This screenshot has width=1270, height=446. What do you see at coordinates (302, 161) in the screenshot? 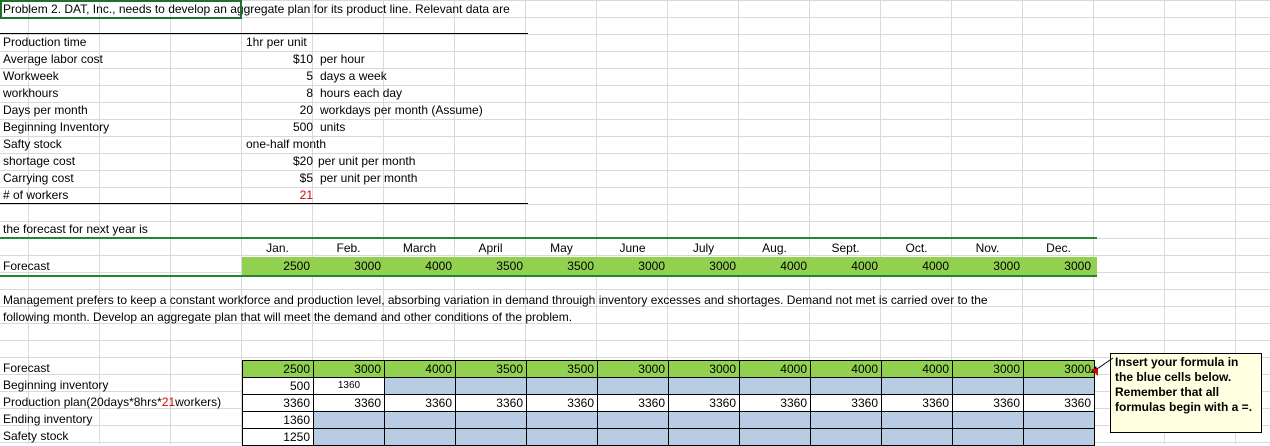
I see `param-value: $20` at bounding box center [302, 161].